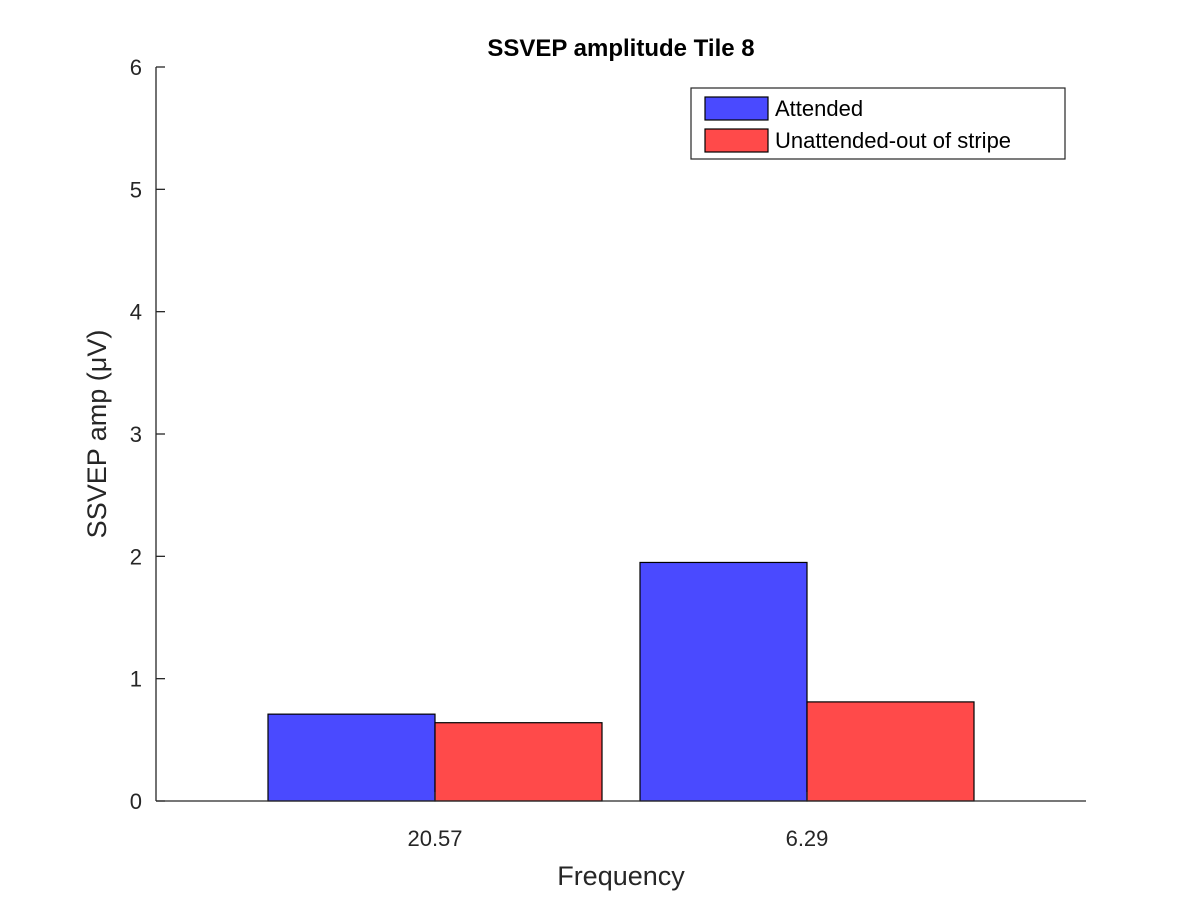 This screenshot has height=905, width=1200. What do you see at coordinates (878, 123) in the screenshot?
I see `legend: Attended Unattended-out of stripe` at bounding box center [878, 123].